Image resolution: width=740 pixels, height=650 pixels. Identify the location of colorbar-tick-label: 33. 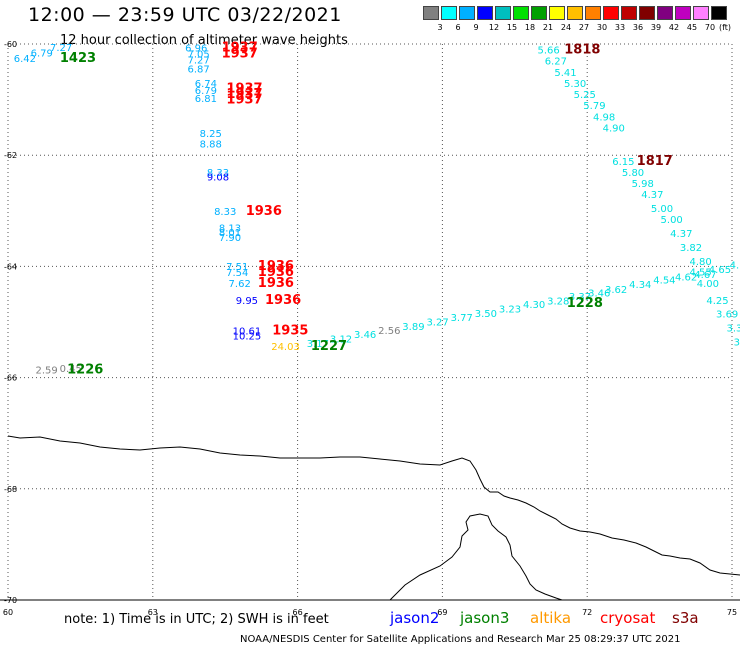
(620, 27).